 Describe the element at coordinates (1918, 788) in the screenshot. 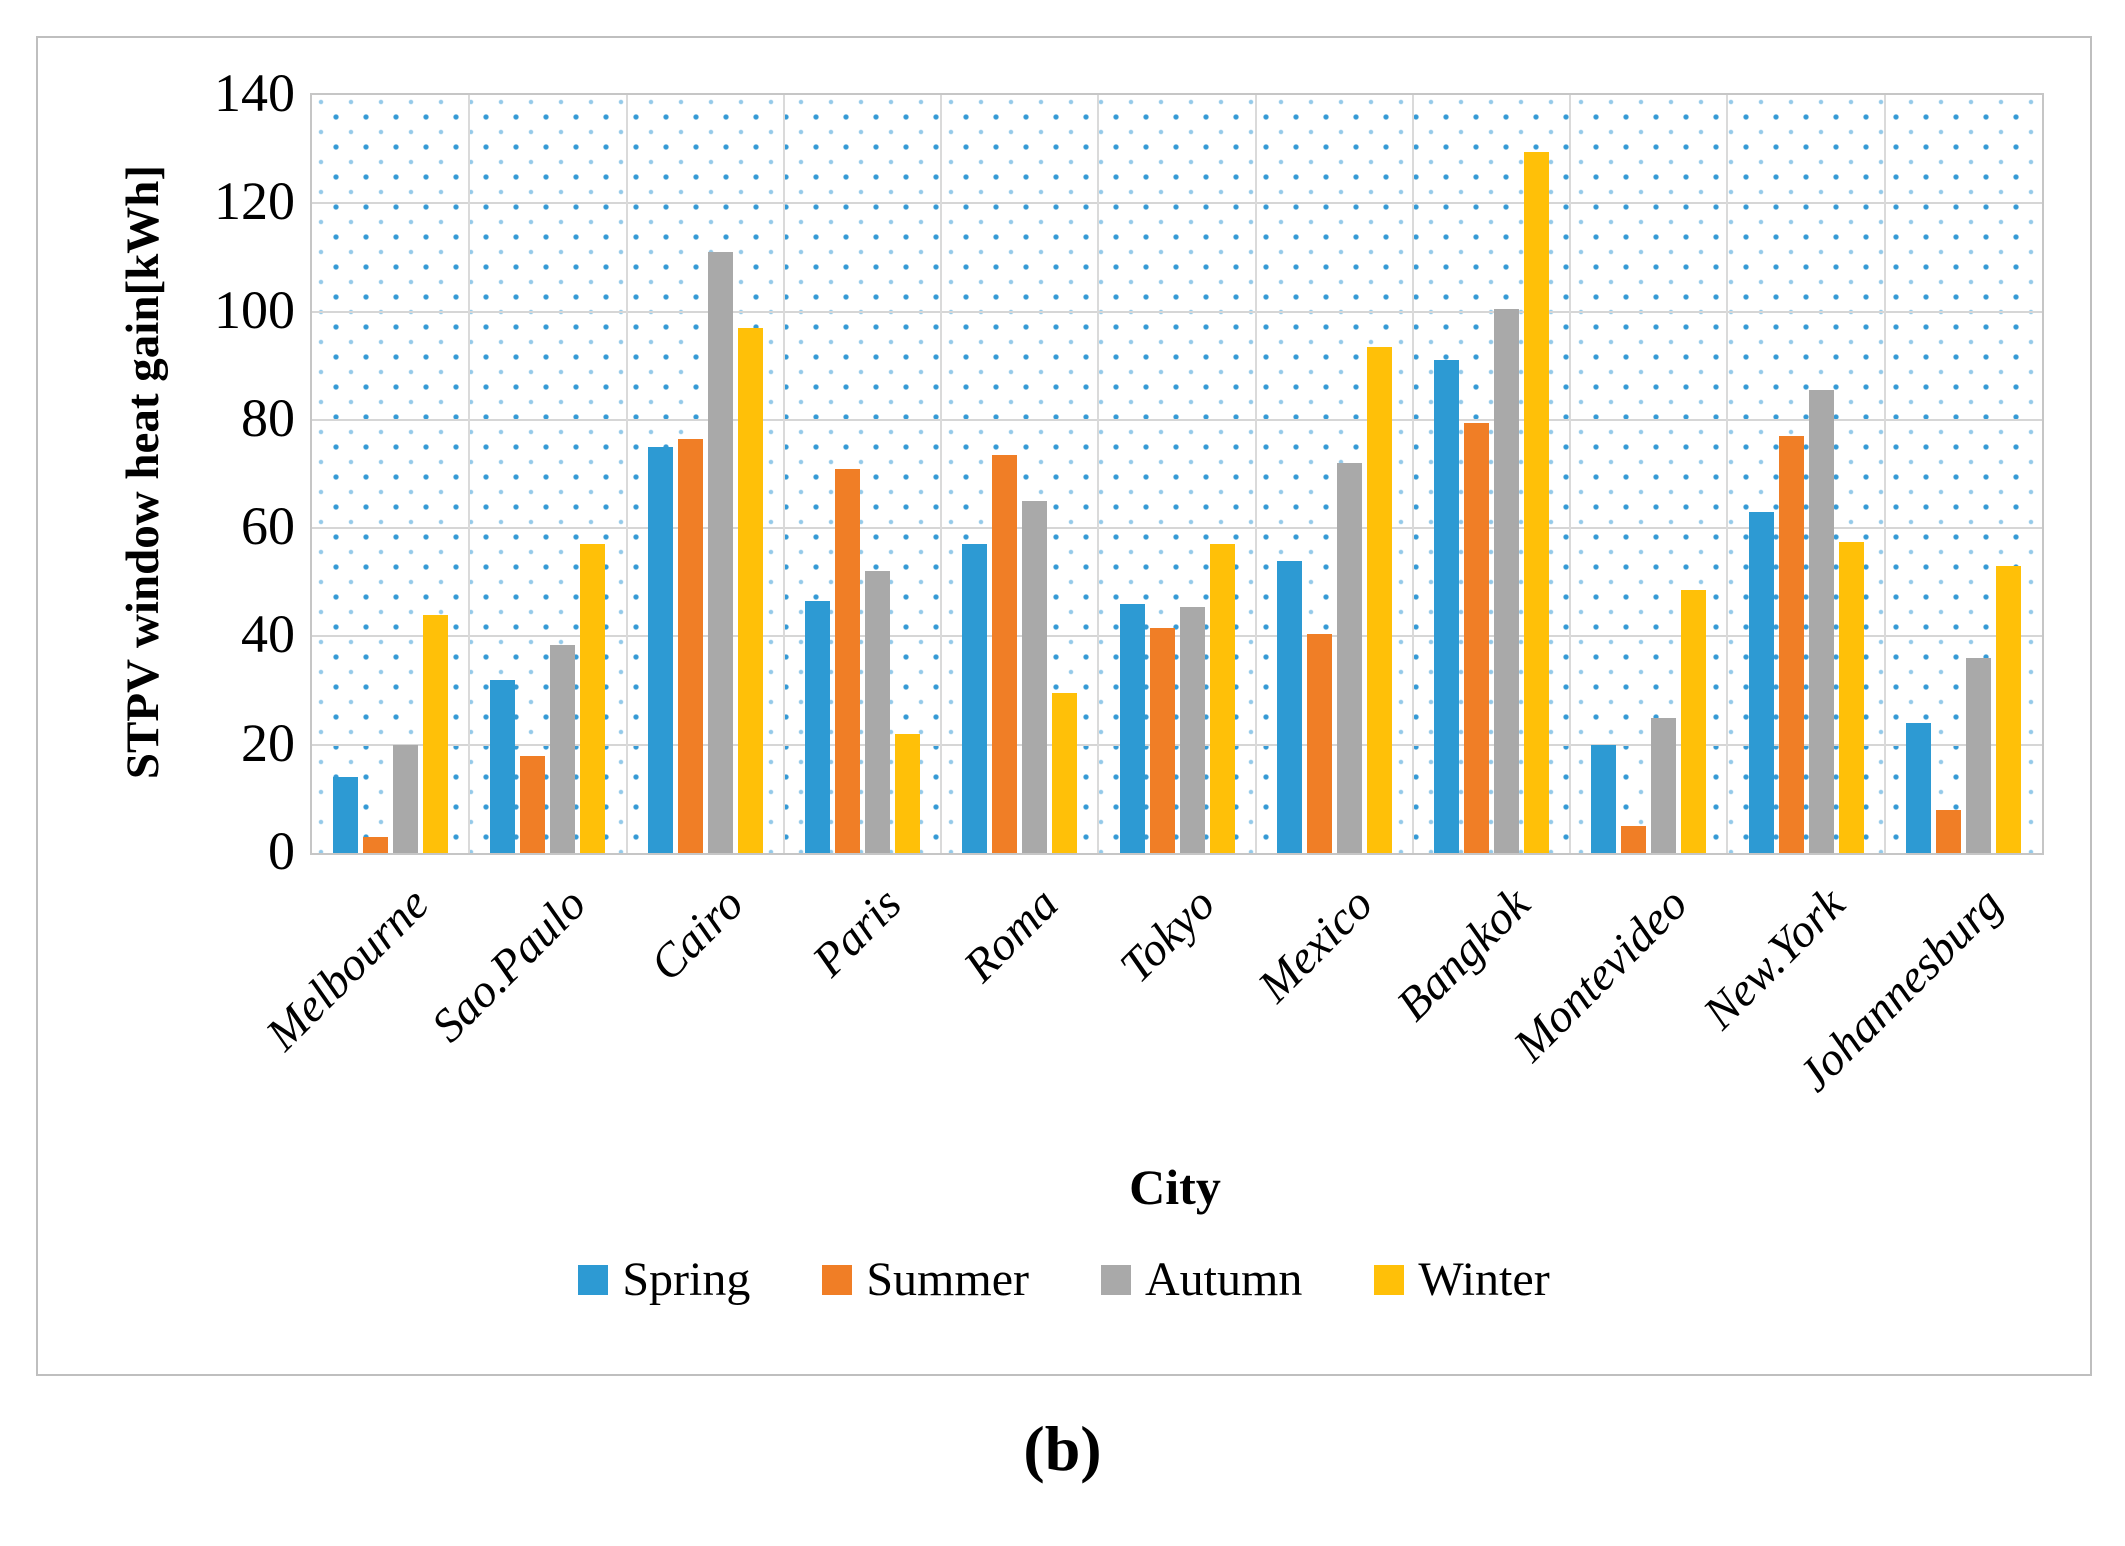

I see `bar-spring-johannesburg` at that location.